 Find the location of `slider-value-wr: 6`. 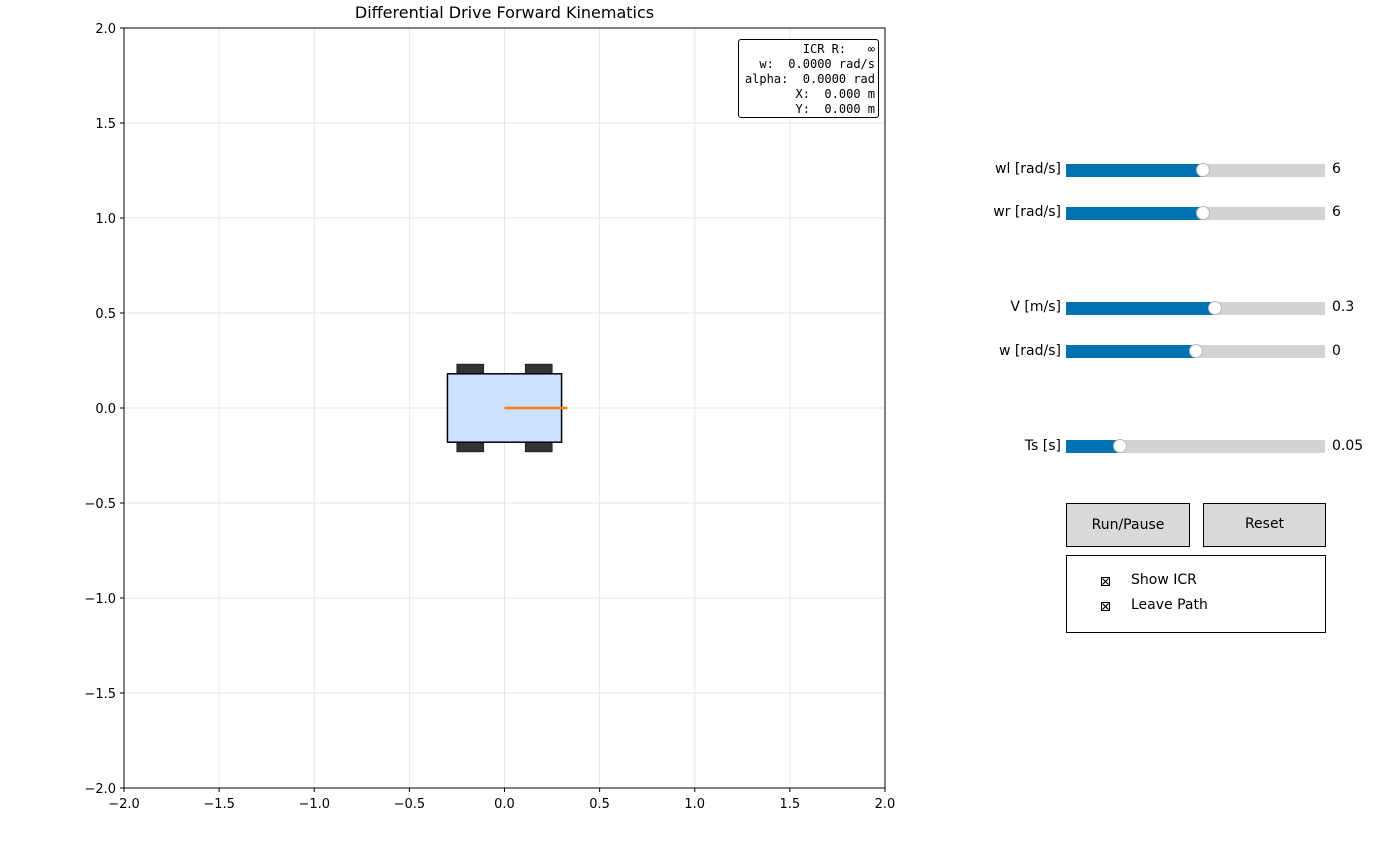

slider-value-wr: 6 is located at coordinates (1336, 212).